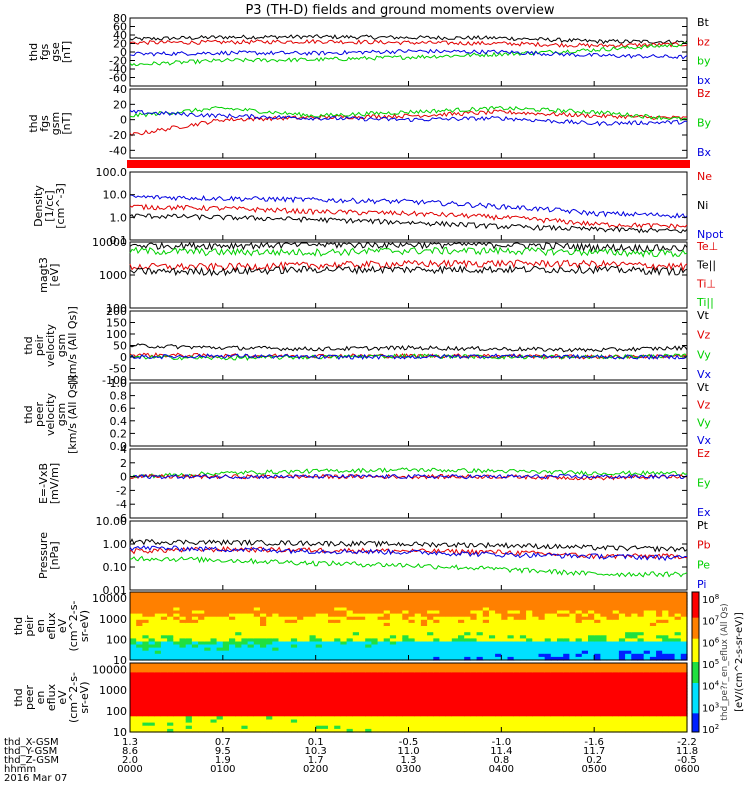 Image resolution: width=750 pixels, height=800 pixels. Describe the element at coordinates (118, 150) in the screenshot. I see `y-tick-label: -40` at that location.